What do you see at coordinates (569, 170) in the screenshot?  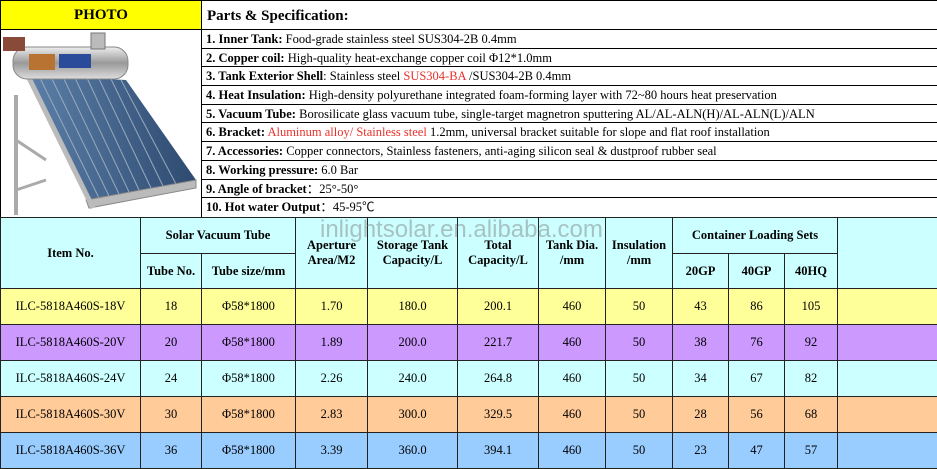 I see `spec-item: 8. Working pressure: 6.0 Bar` at bounding box center [569, 170].